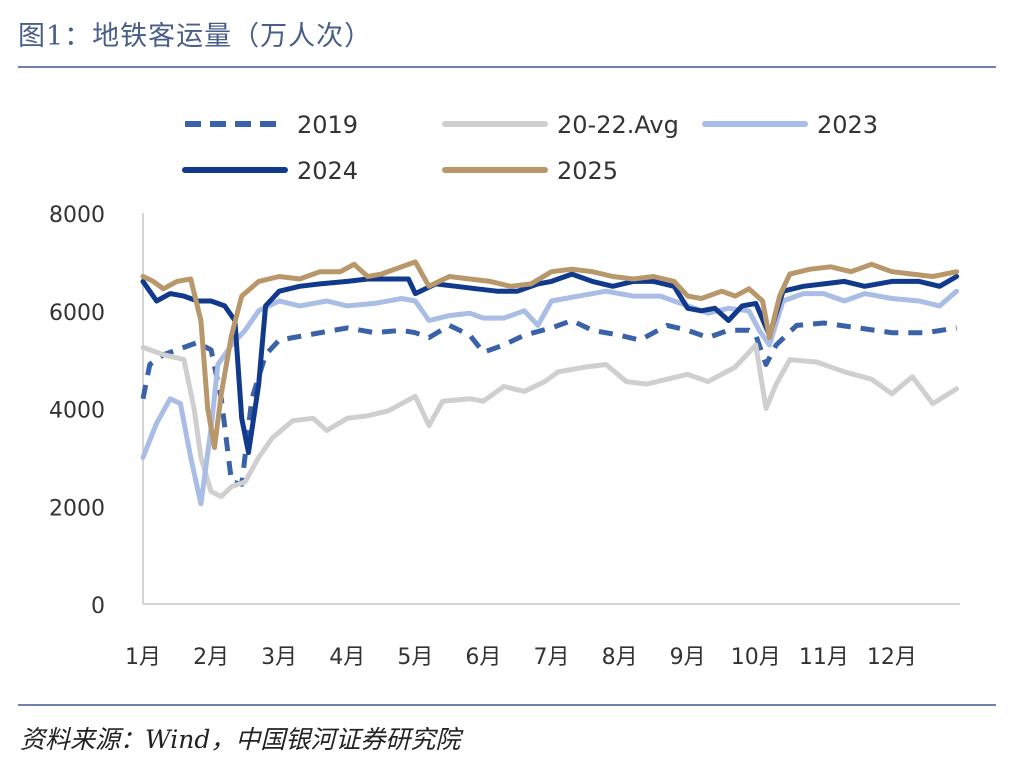 The height and width of the screenshot is (777, 1016). Describe the element at coordinates (552, 657) in the screenshot. I see `x-tick-label: 7月` at that location.